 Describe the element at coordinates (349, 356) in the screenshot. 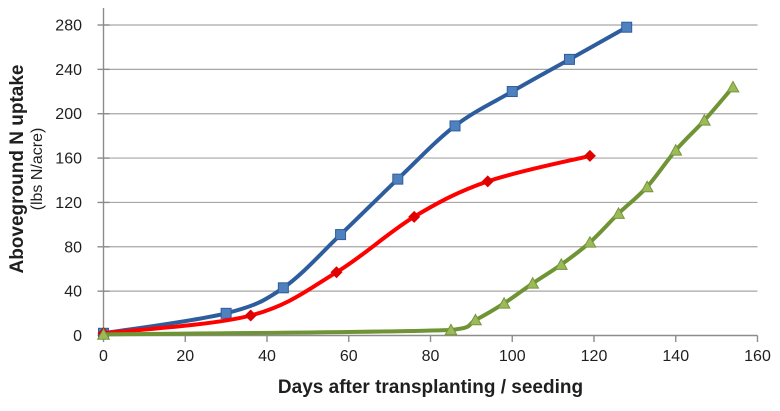

I see `x-tick-label-60: 60` at that location.